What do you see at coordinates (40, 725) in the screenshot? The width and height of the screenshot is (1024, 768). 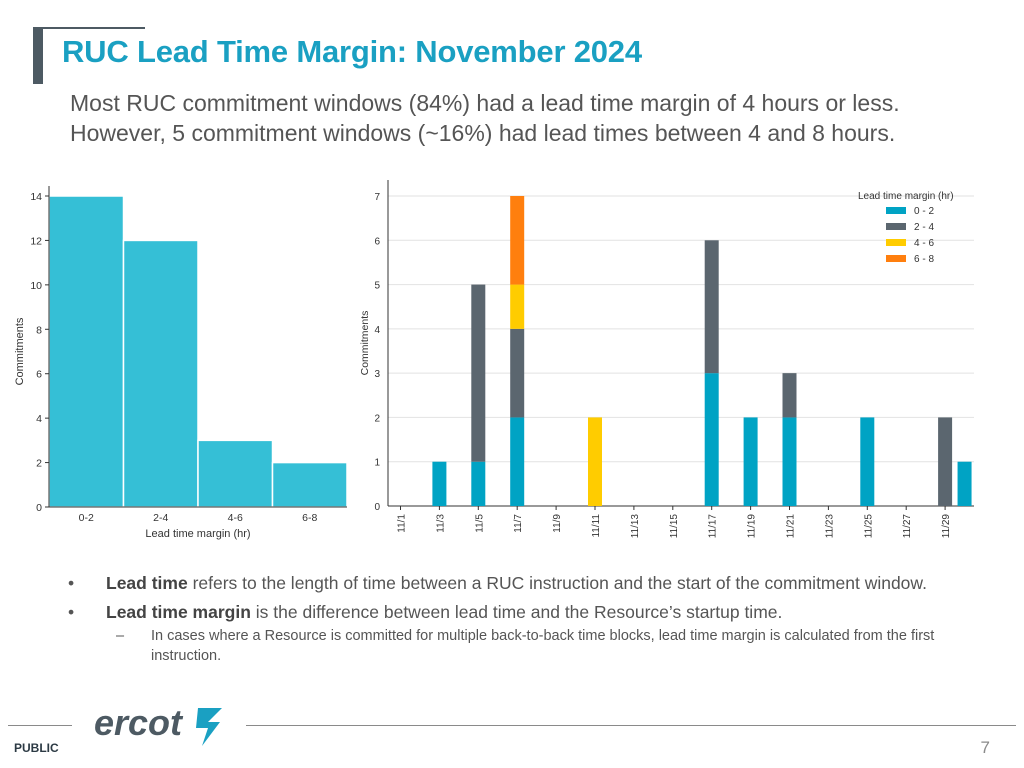 I see `footer-divider-left` at bounding box center [40, 725].